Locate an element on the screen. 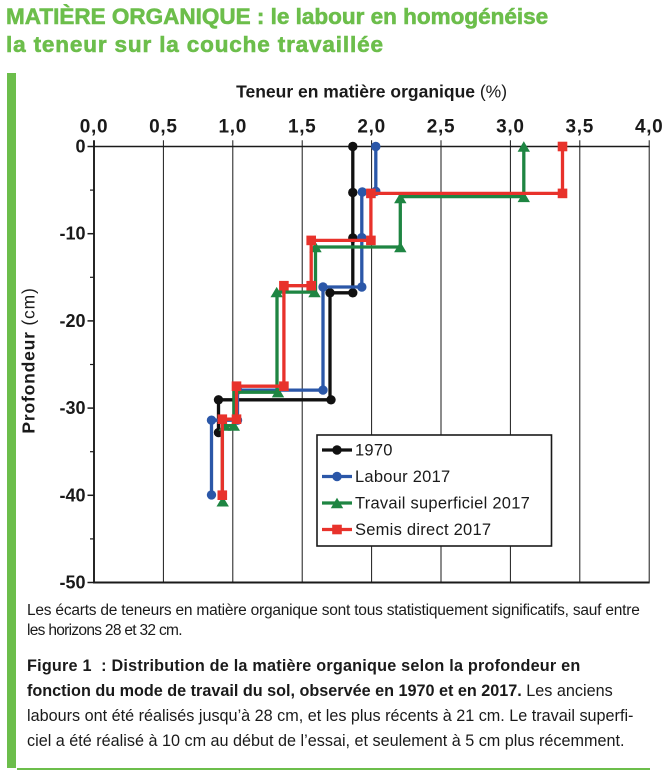 This screenshot has width=671, height=777. svg-text: 1970 is located at coordinates (374, 451).